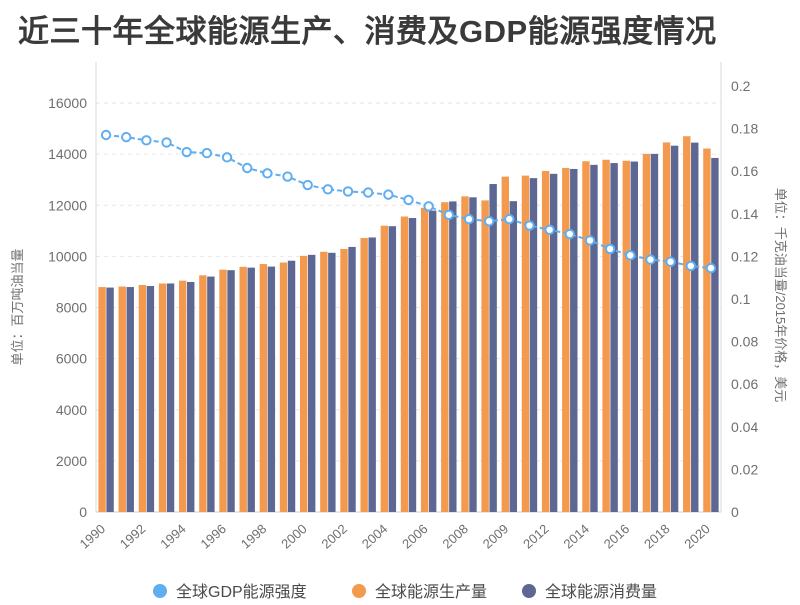  I want to click on y2-tick-label-7: 0.14, so click(744, 214).